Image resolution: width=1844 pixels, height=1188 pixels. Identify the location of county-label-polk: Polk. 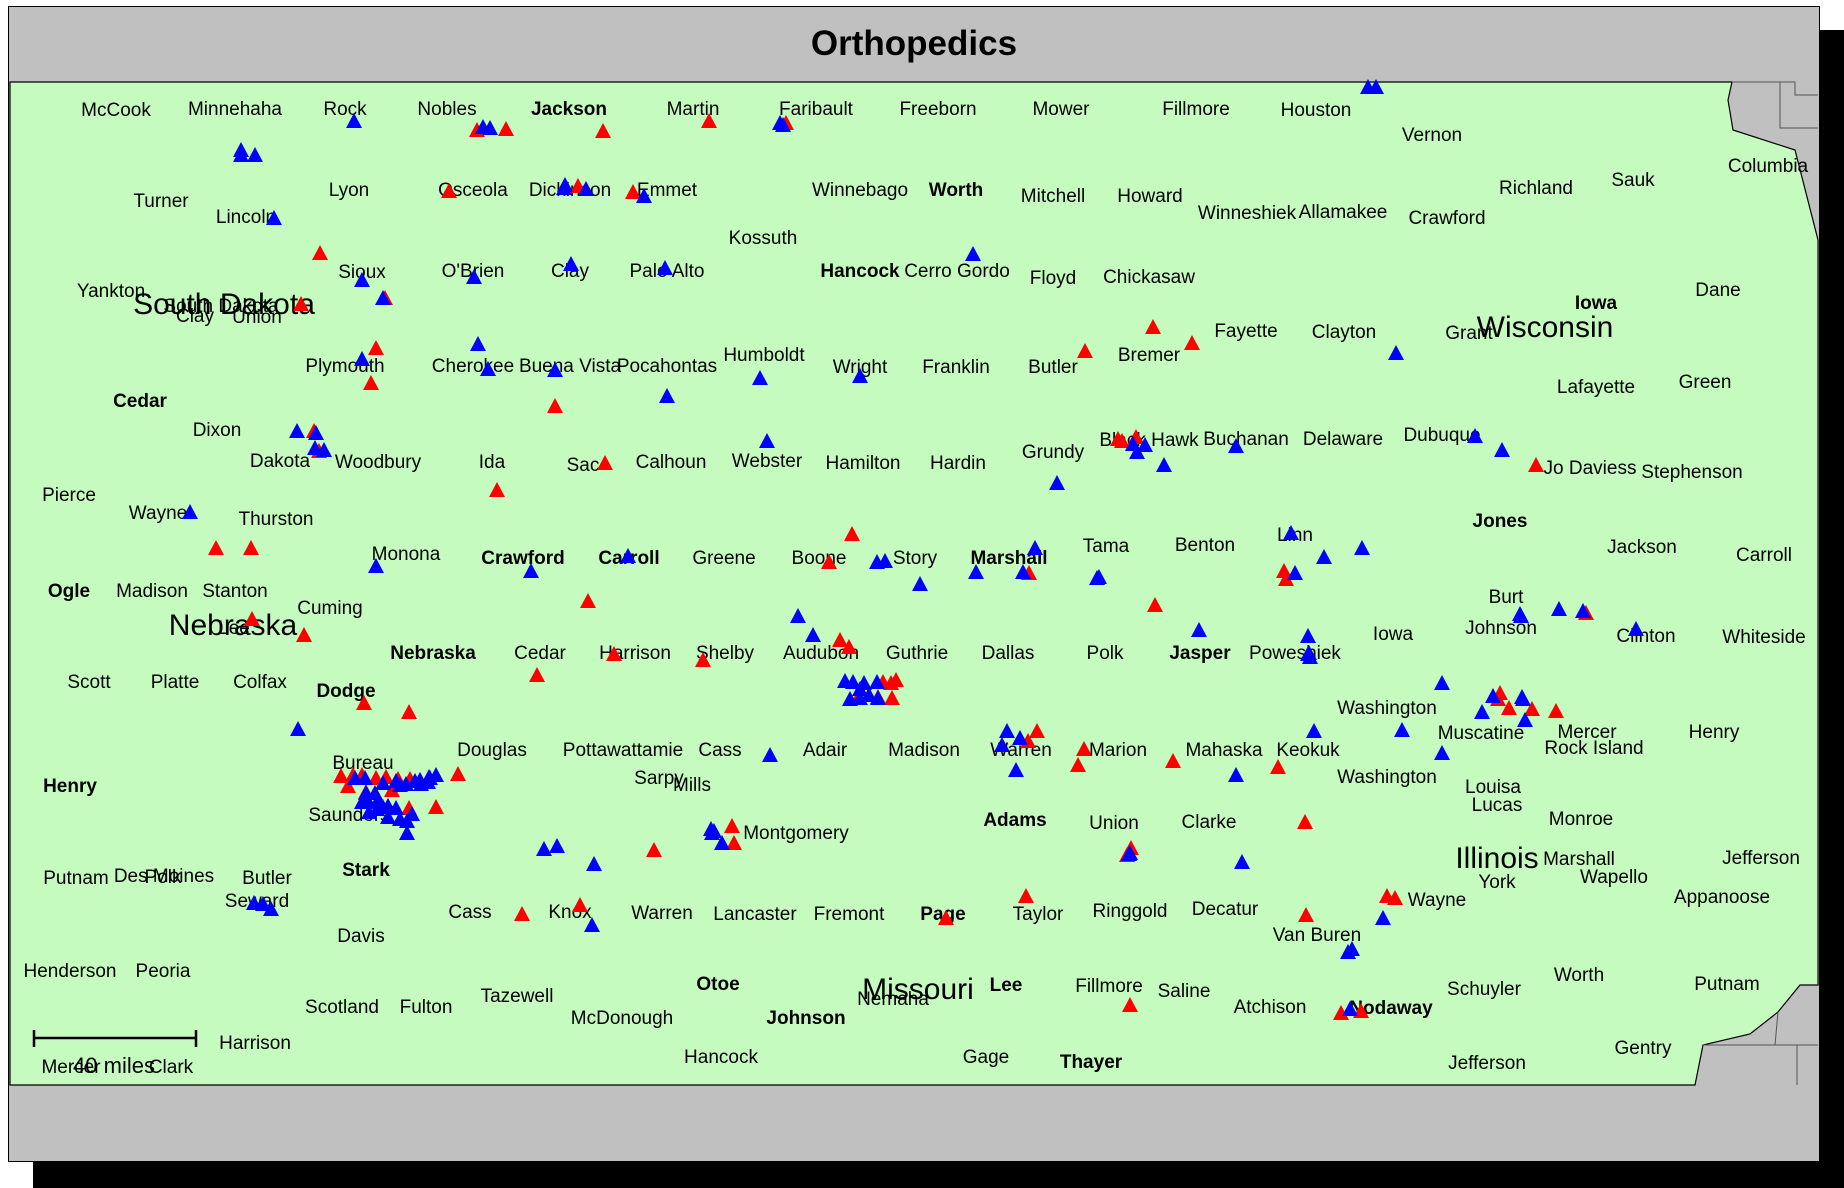
(163, 877).